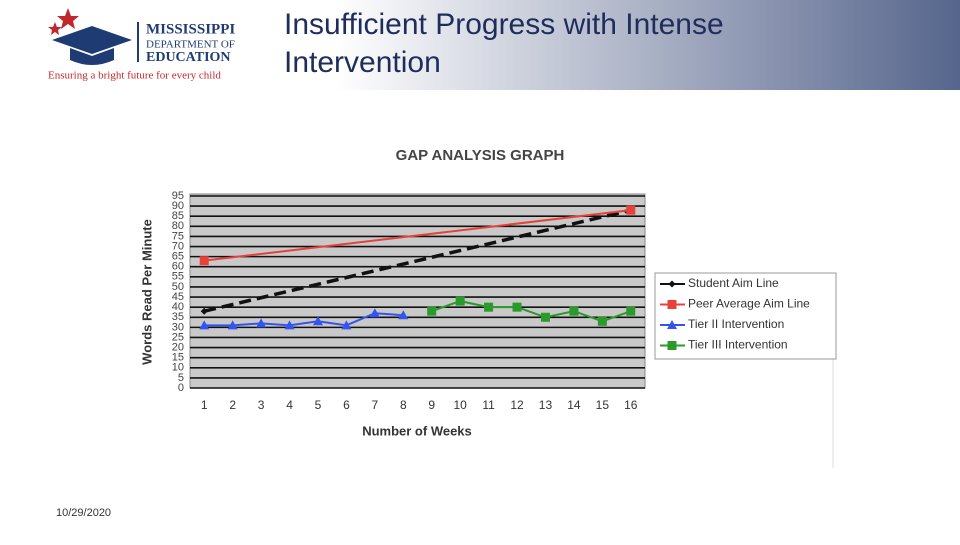 This screenshot has height=545, width=960. Describe the element at coordinates (346, 405) in the screenshot. I see `x-tick-label: 6` at that location.